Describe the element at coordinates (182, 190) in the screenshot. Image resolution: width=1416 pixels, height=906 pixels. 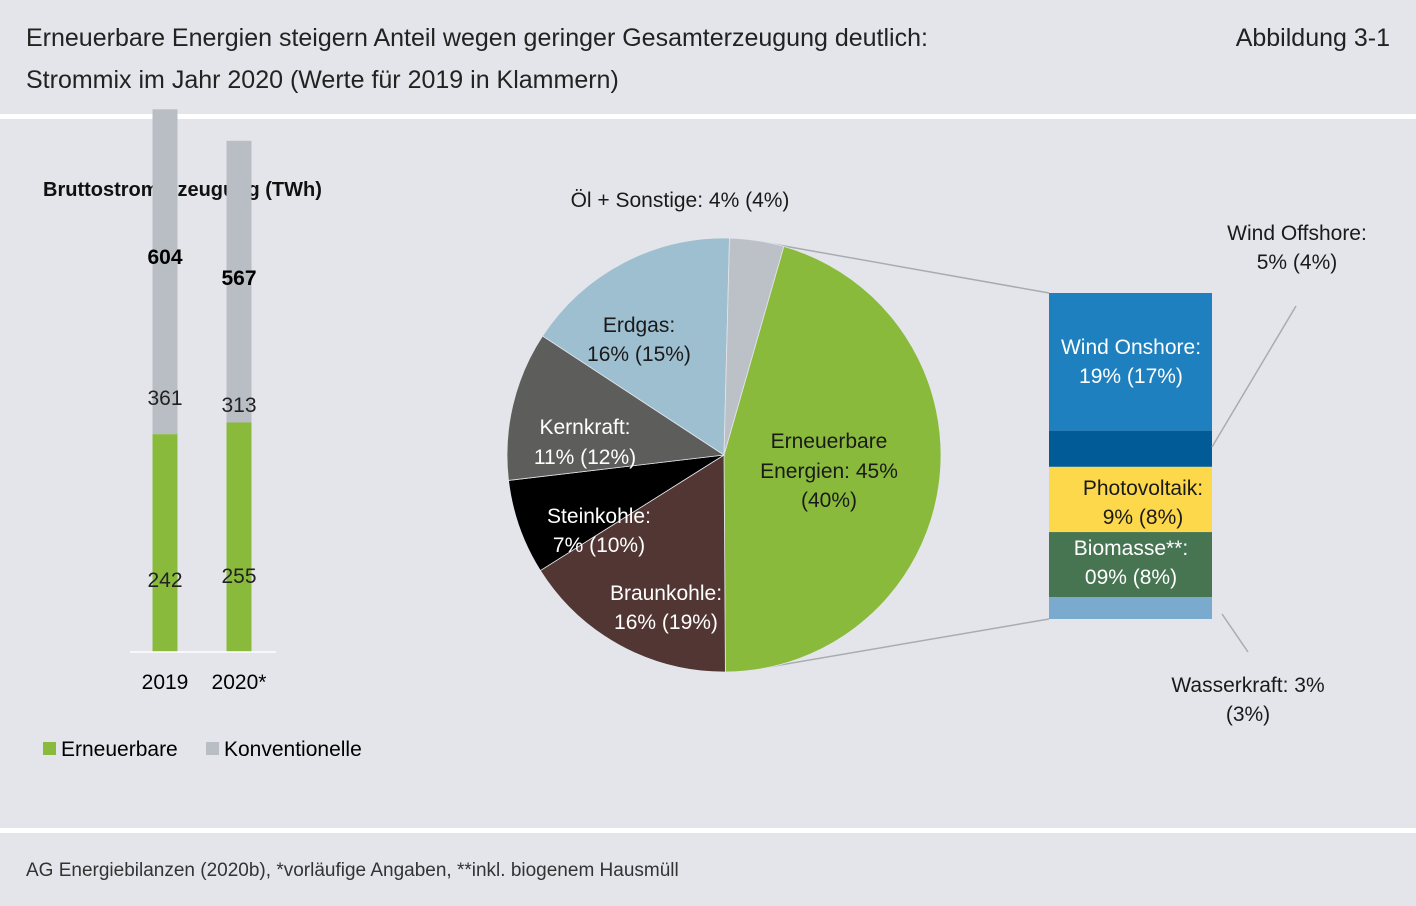
I see `bar-chart-title: Bruttostromerzeugung (TWh)` at that location.